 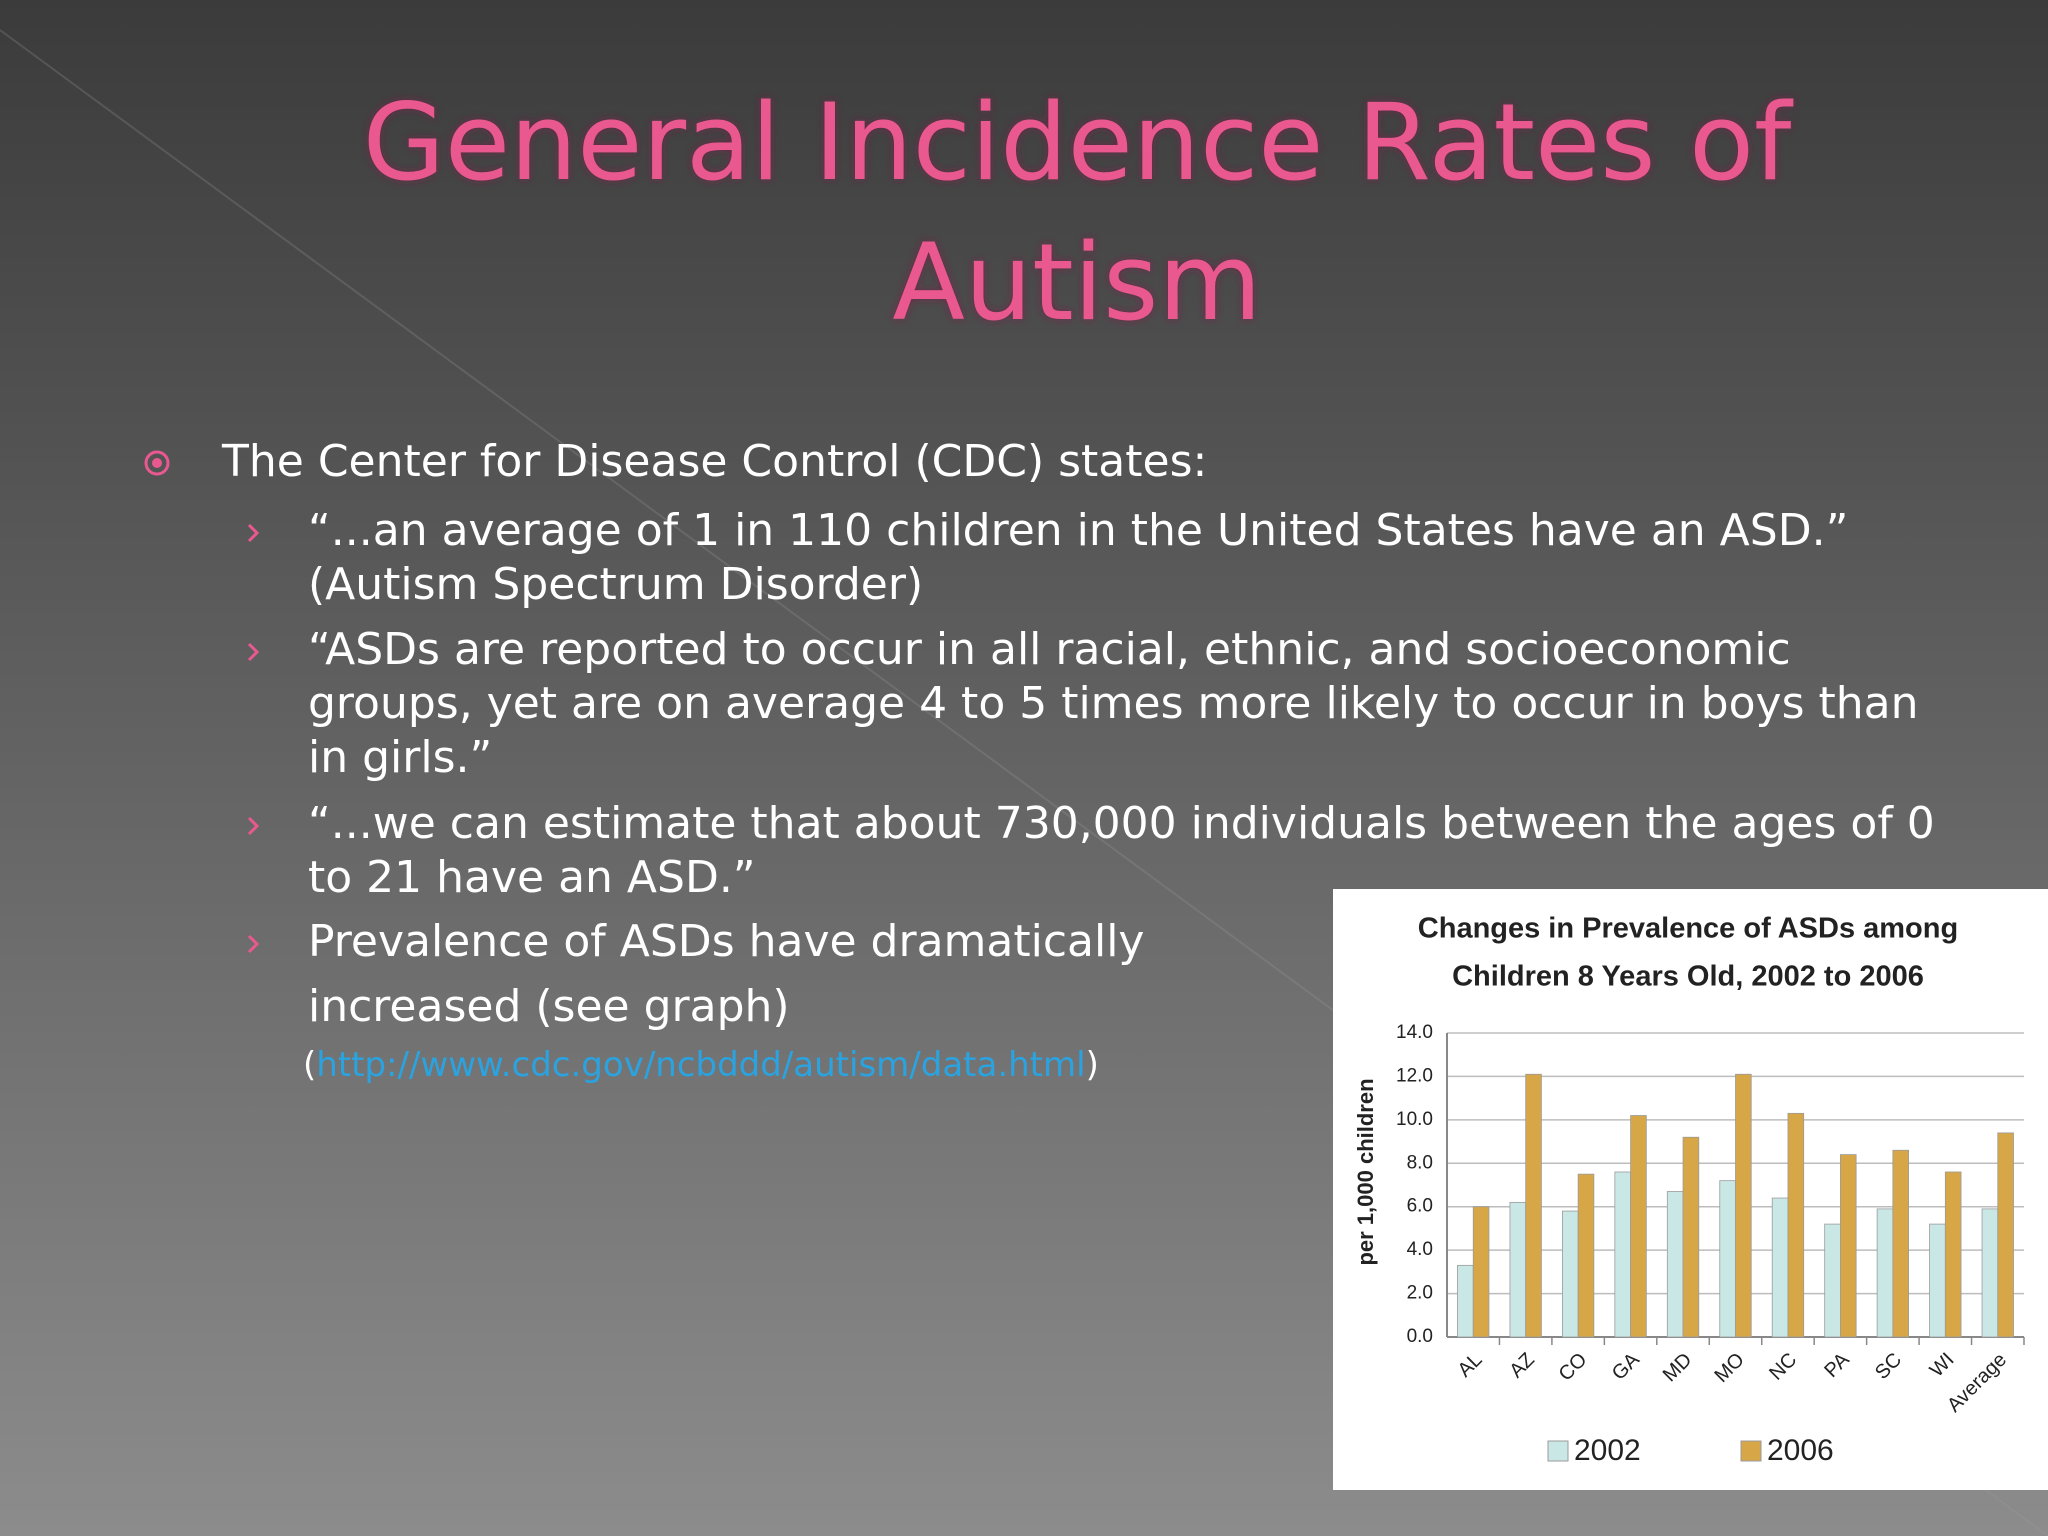 I want to click on y-tick-label: 10.0, so click(x=1414, y=1119).